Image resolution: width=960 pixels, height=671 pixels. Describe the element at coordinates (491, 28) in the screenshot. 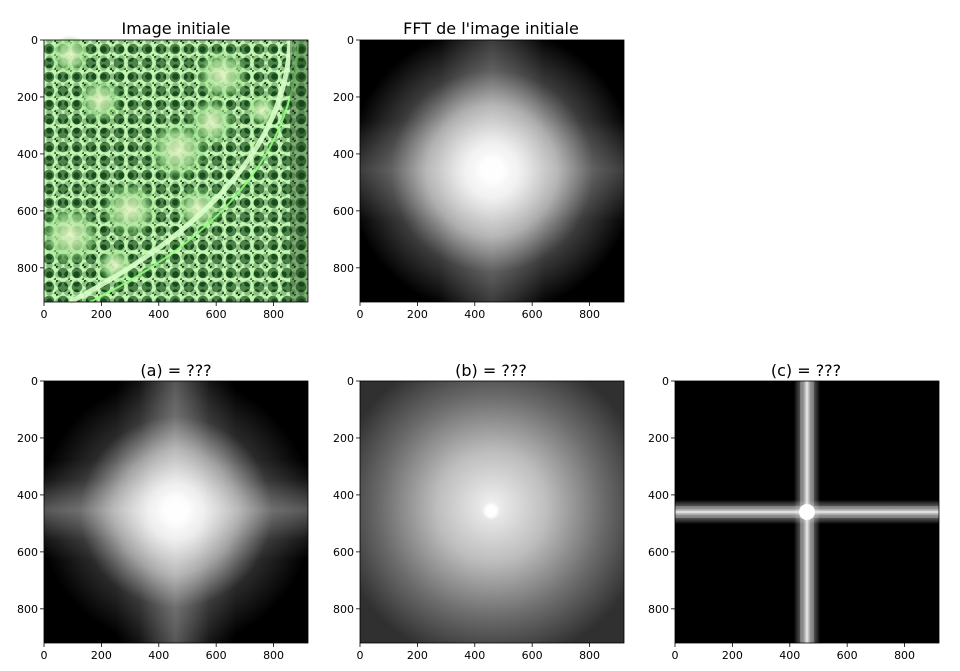

I see `panel-title: FFT de l'image initiale` at that location.